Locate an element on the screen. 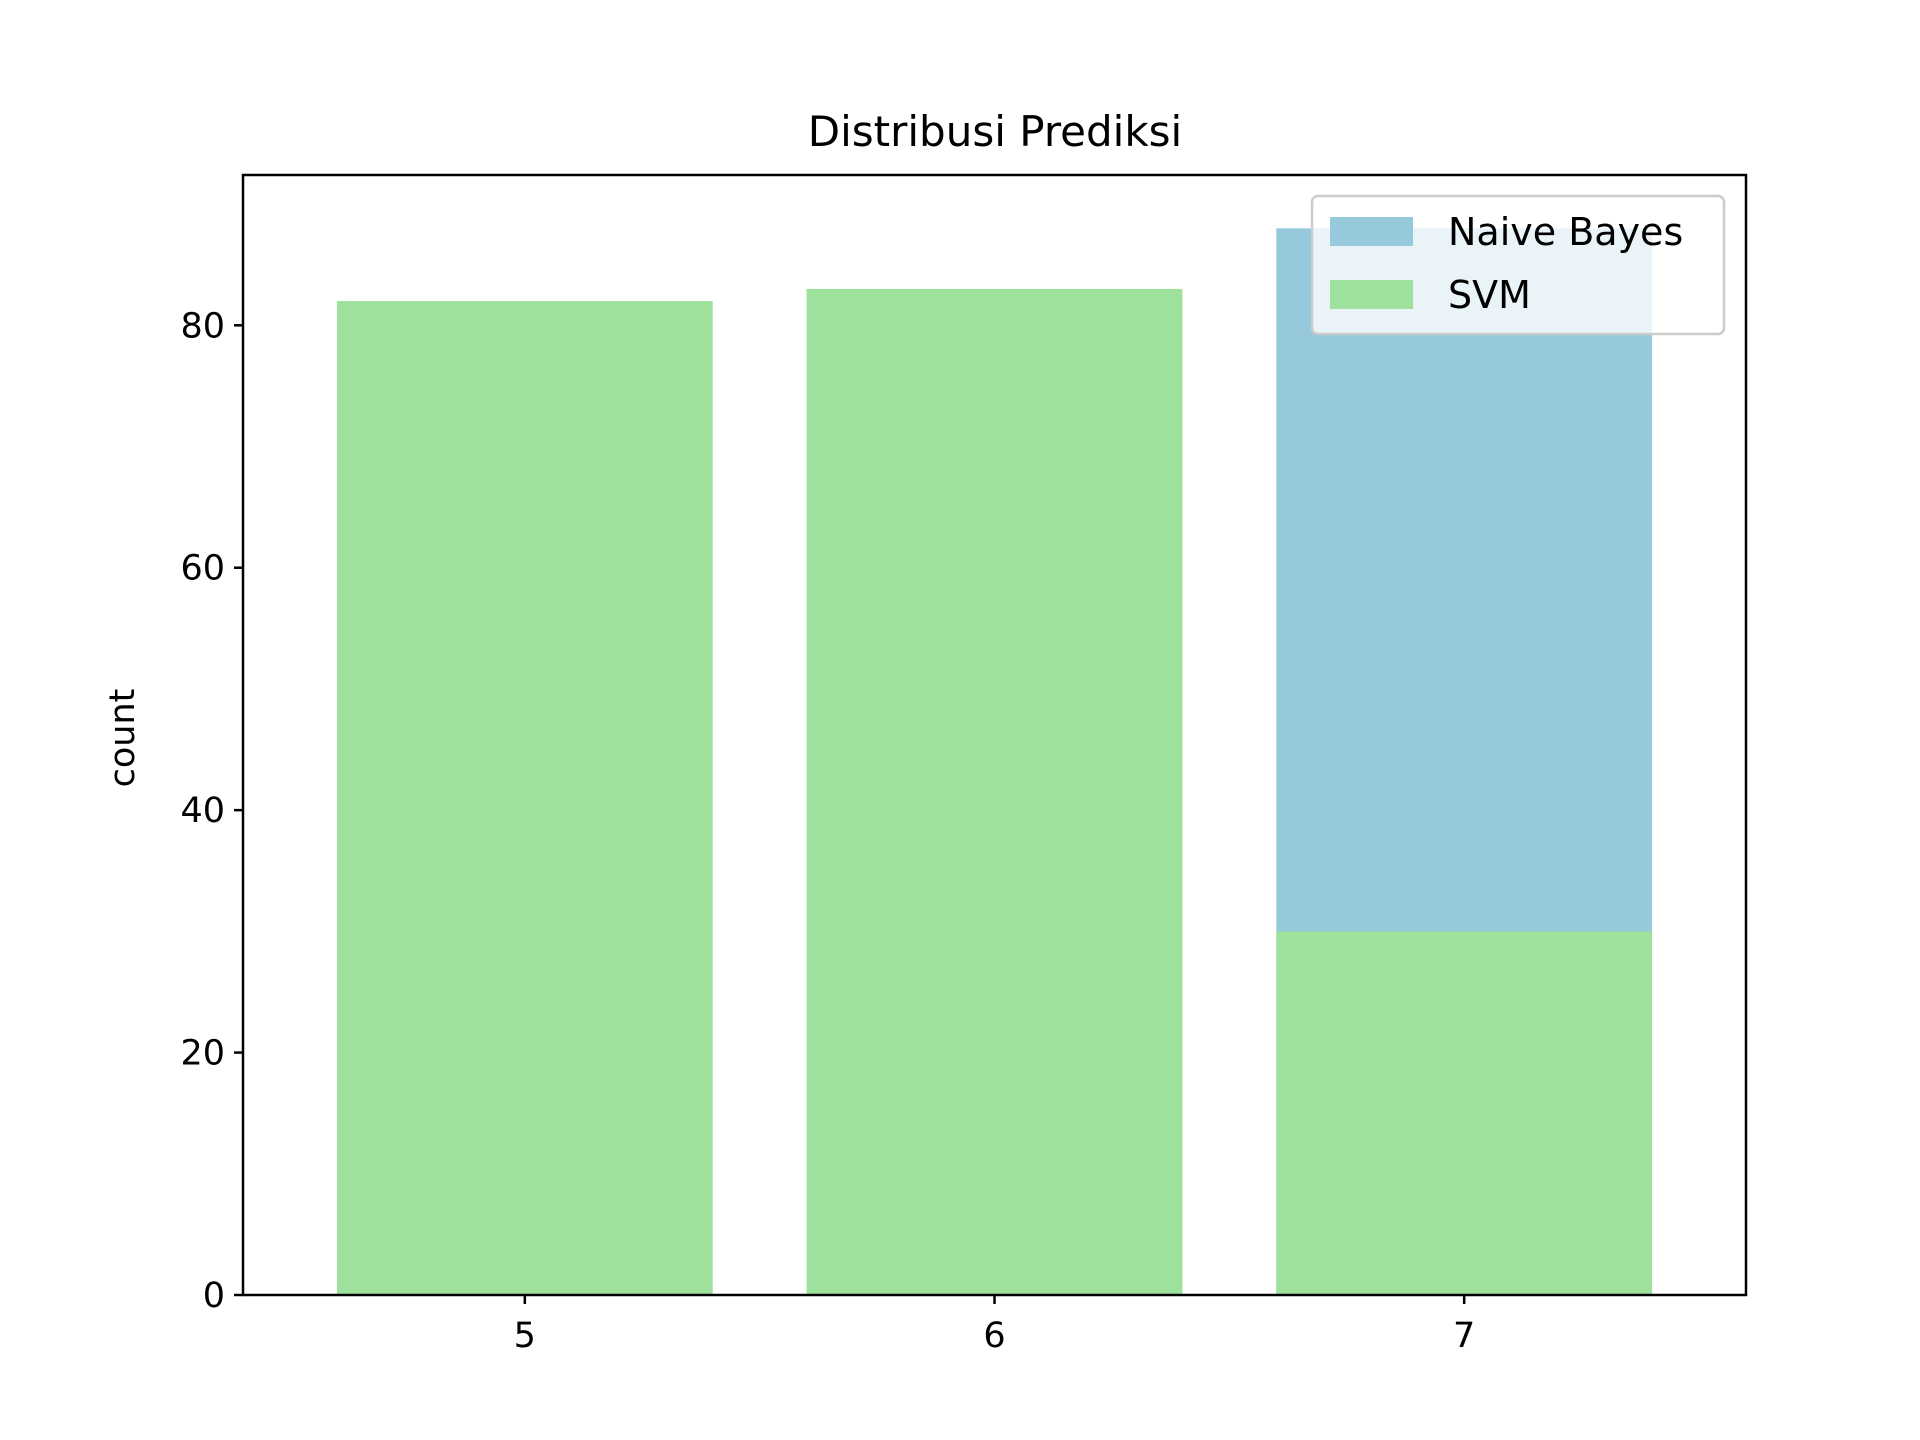  x-tick-label-7: 7 is located at coordinates (1464, 1336).